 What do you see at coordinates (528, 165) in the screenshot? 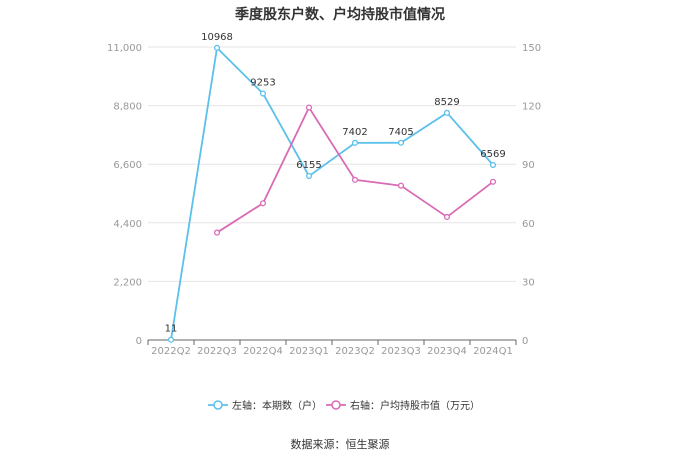
I see `right-tick-label: 90` at bounding box center [528, 165].